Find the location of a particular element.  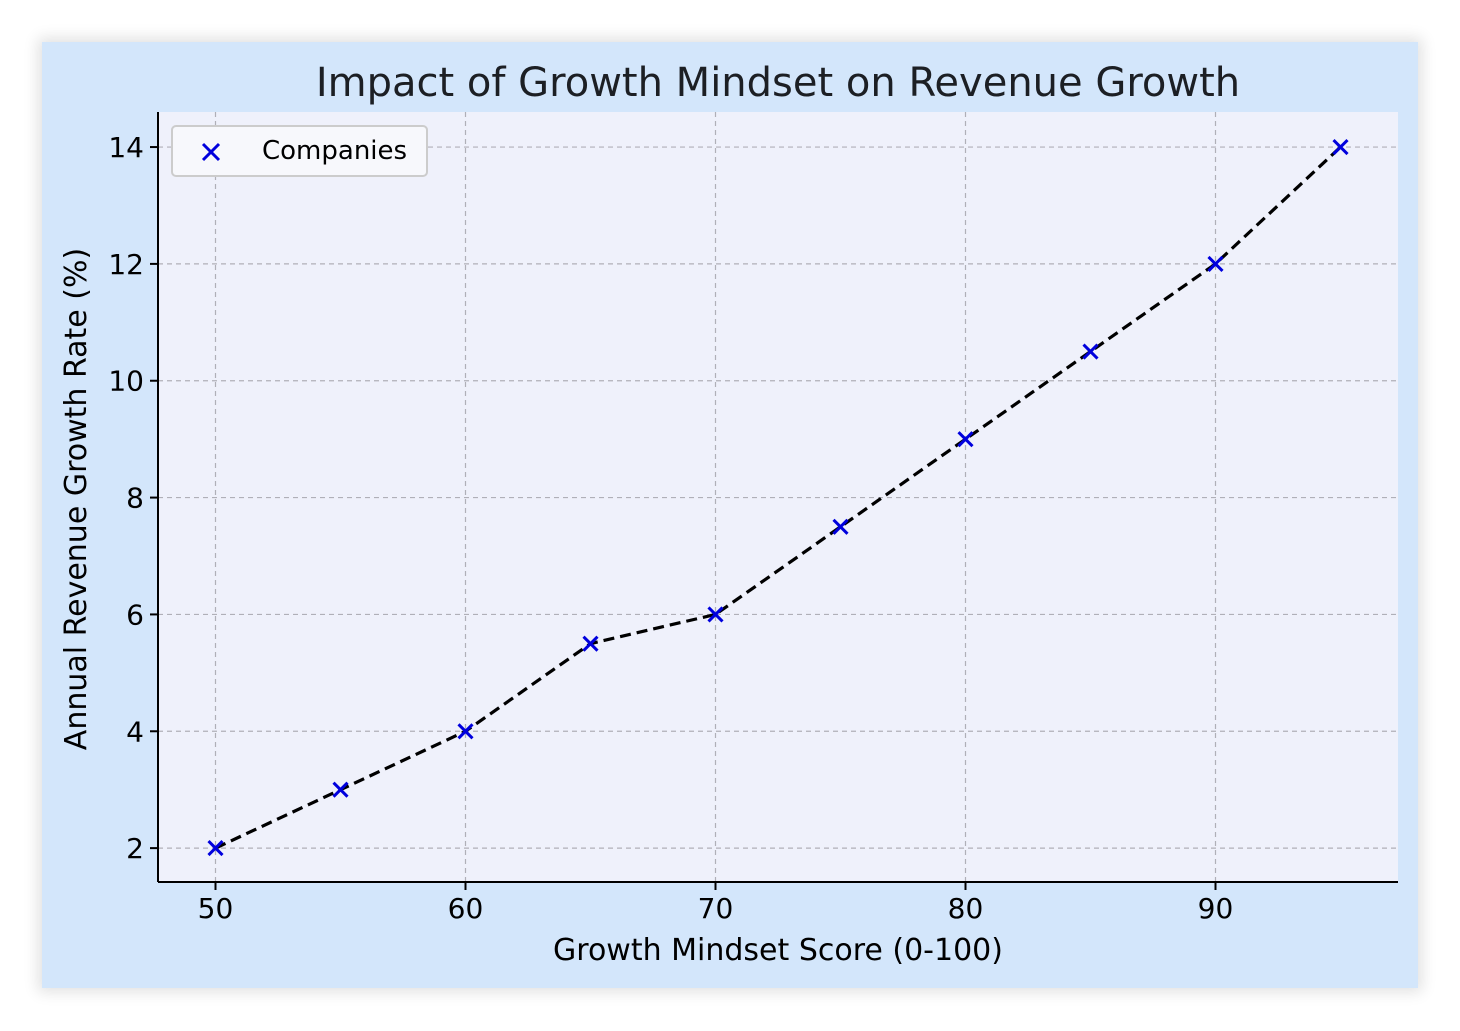

x-ticks: 50 60 70 80 90 is located at coordinates (716, 903).